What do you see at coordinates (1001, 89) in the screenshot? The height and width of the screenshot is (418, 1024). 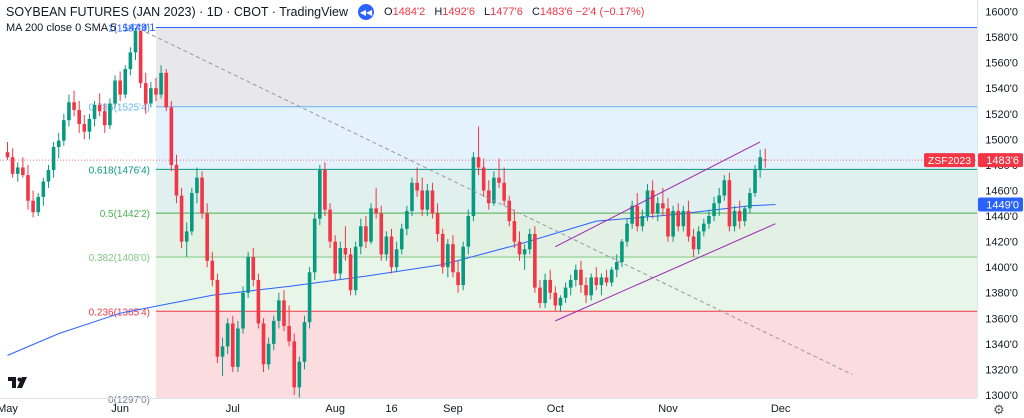 I see `price-tick-label: 1540'0` at bounding box center [1001, 89].